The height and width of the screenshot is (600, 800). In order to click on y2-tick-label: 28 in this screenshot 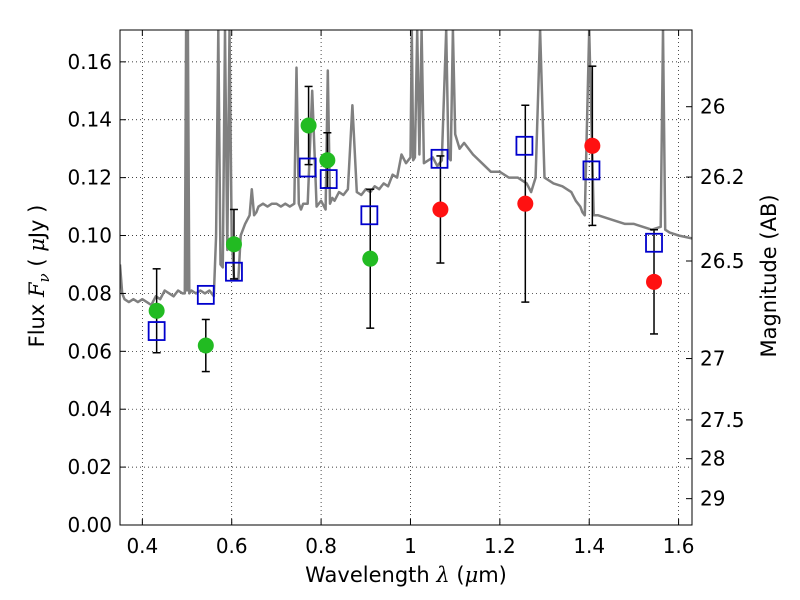, I will do `click(712, 459)`.